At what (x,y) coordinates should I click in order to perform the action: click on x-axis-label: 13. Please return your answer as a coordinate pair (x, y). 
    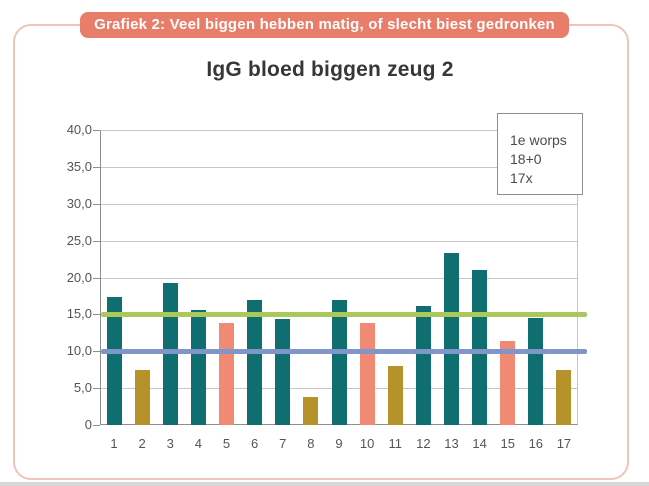
    Looking at the image, I should click on (451, 443).